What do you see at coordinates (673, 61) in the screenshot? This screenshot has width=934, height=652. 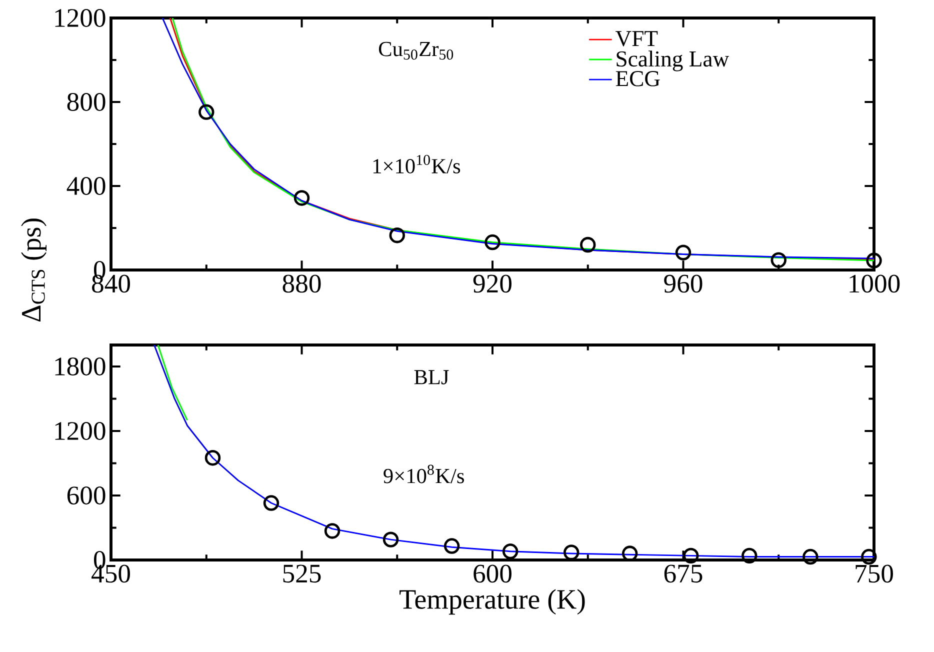 I see `legend-label: Scaling Law` at bounding box center [673, 61].